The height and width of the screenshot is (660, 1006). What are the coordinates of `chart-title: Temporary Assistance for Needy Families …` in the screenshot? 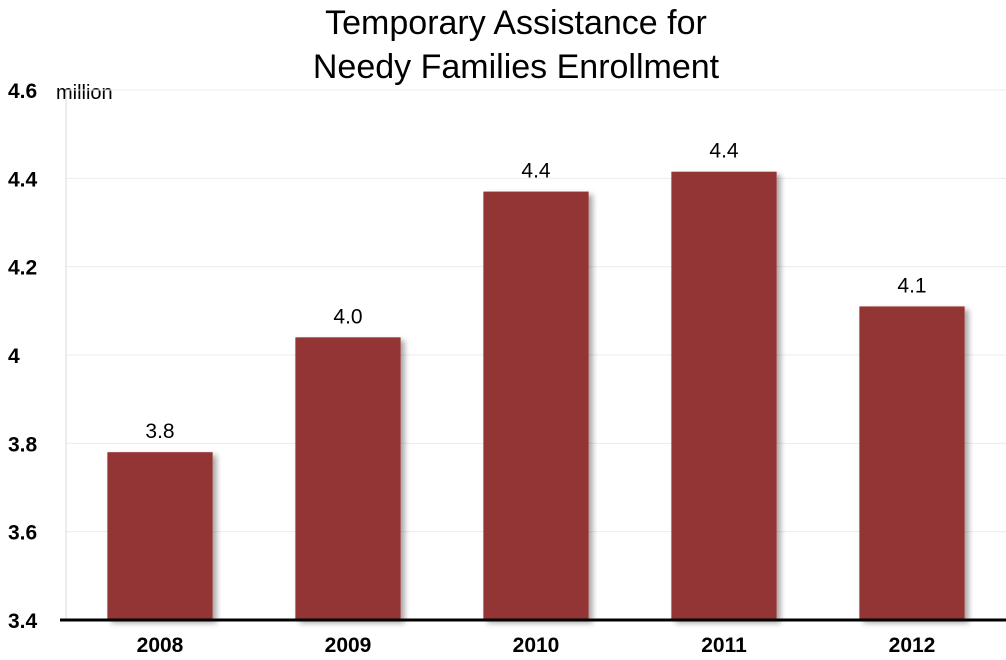 It's located at (516, 45).